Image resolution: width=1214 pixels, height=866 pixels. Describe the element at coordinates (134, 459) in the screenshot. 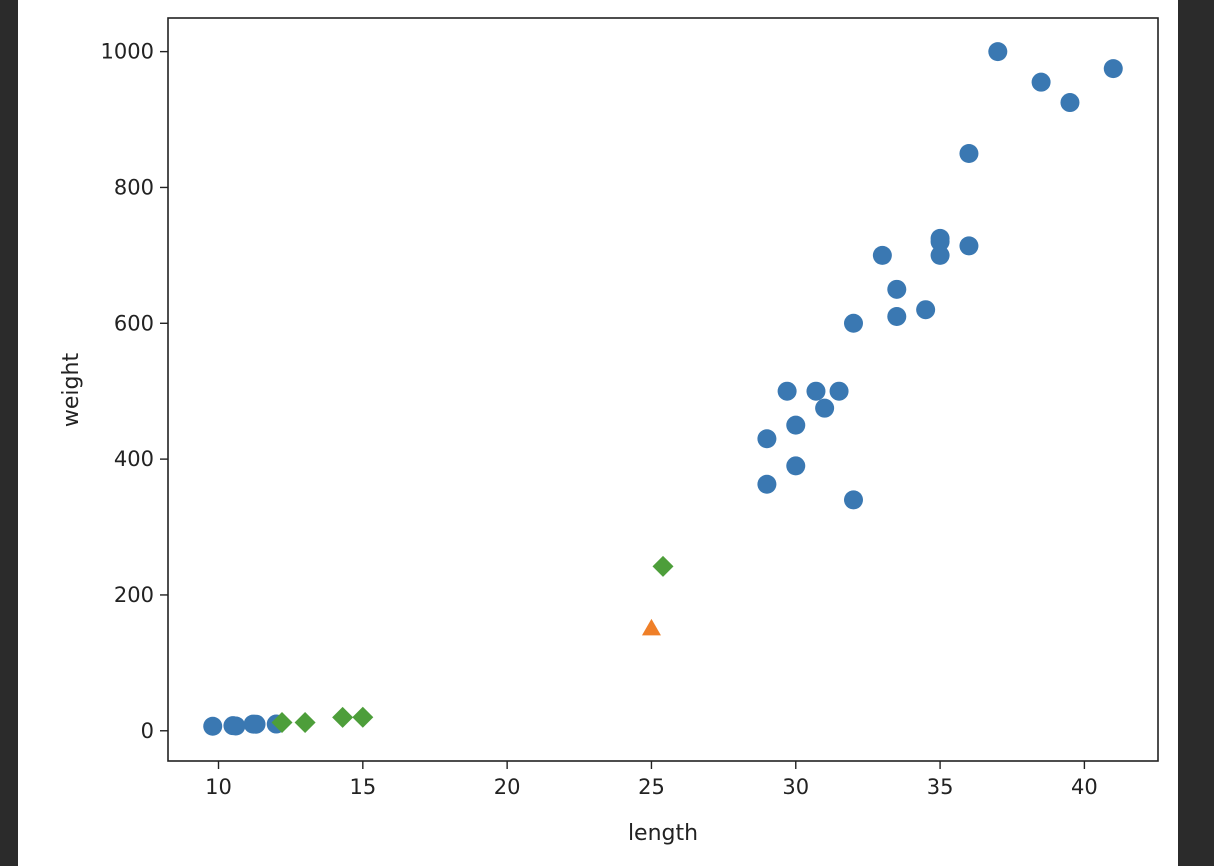

I see `y-tick-label: 400` at that location.